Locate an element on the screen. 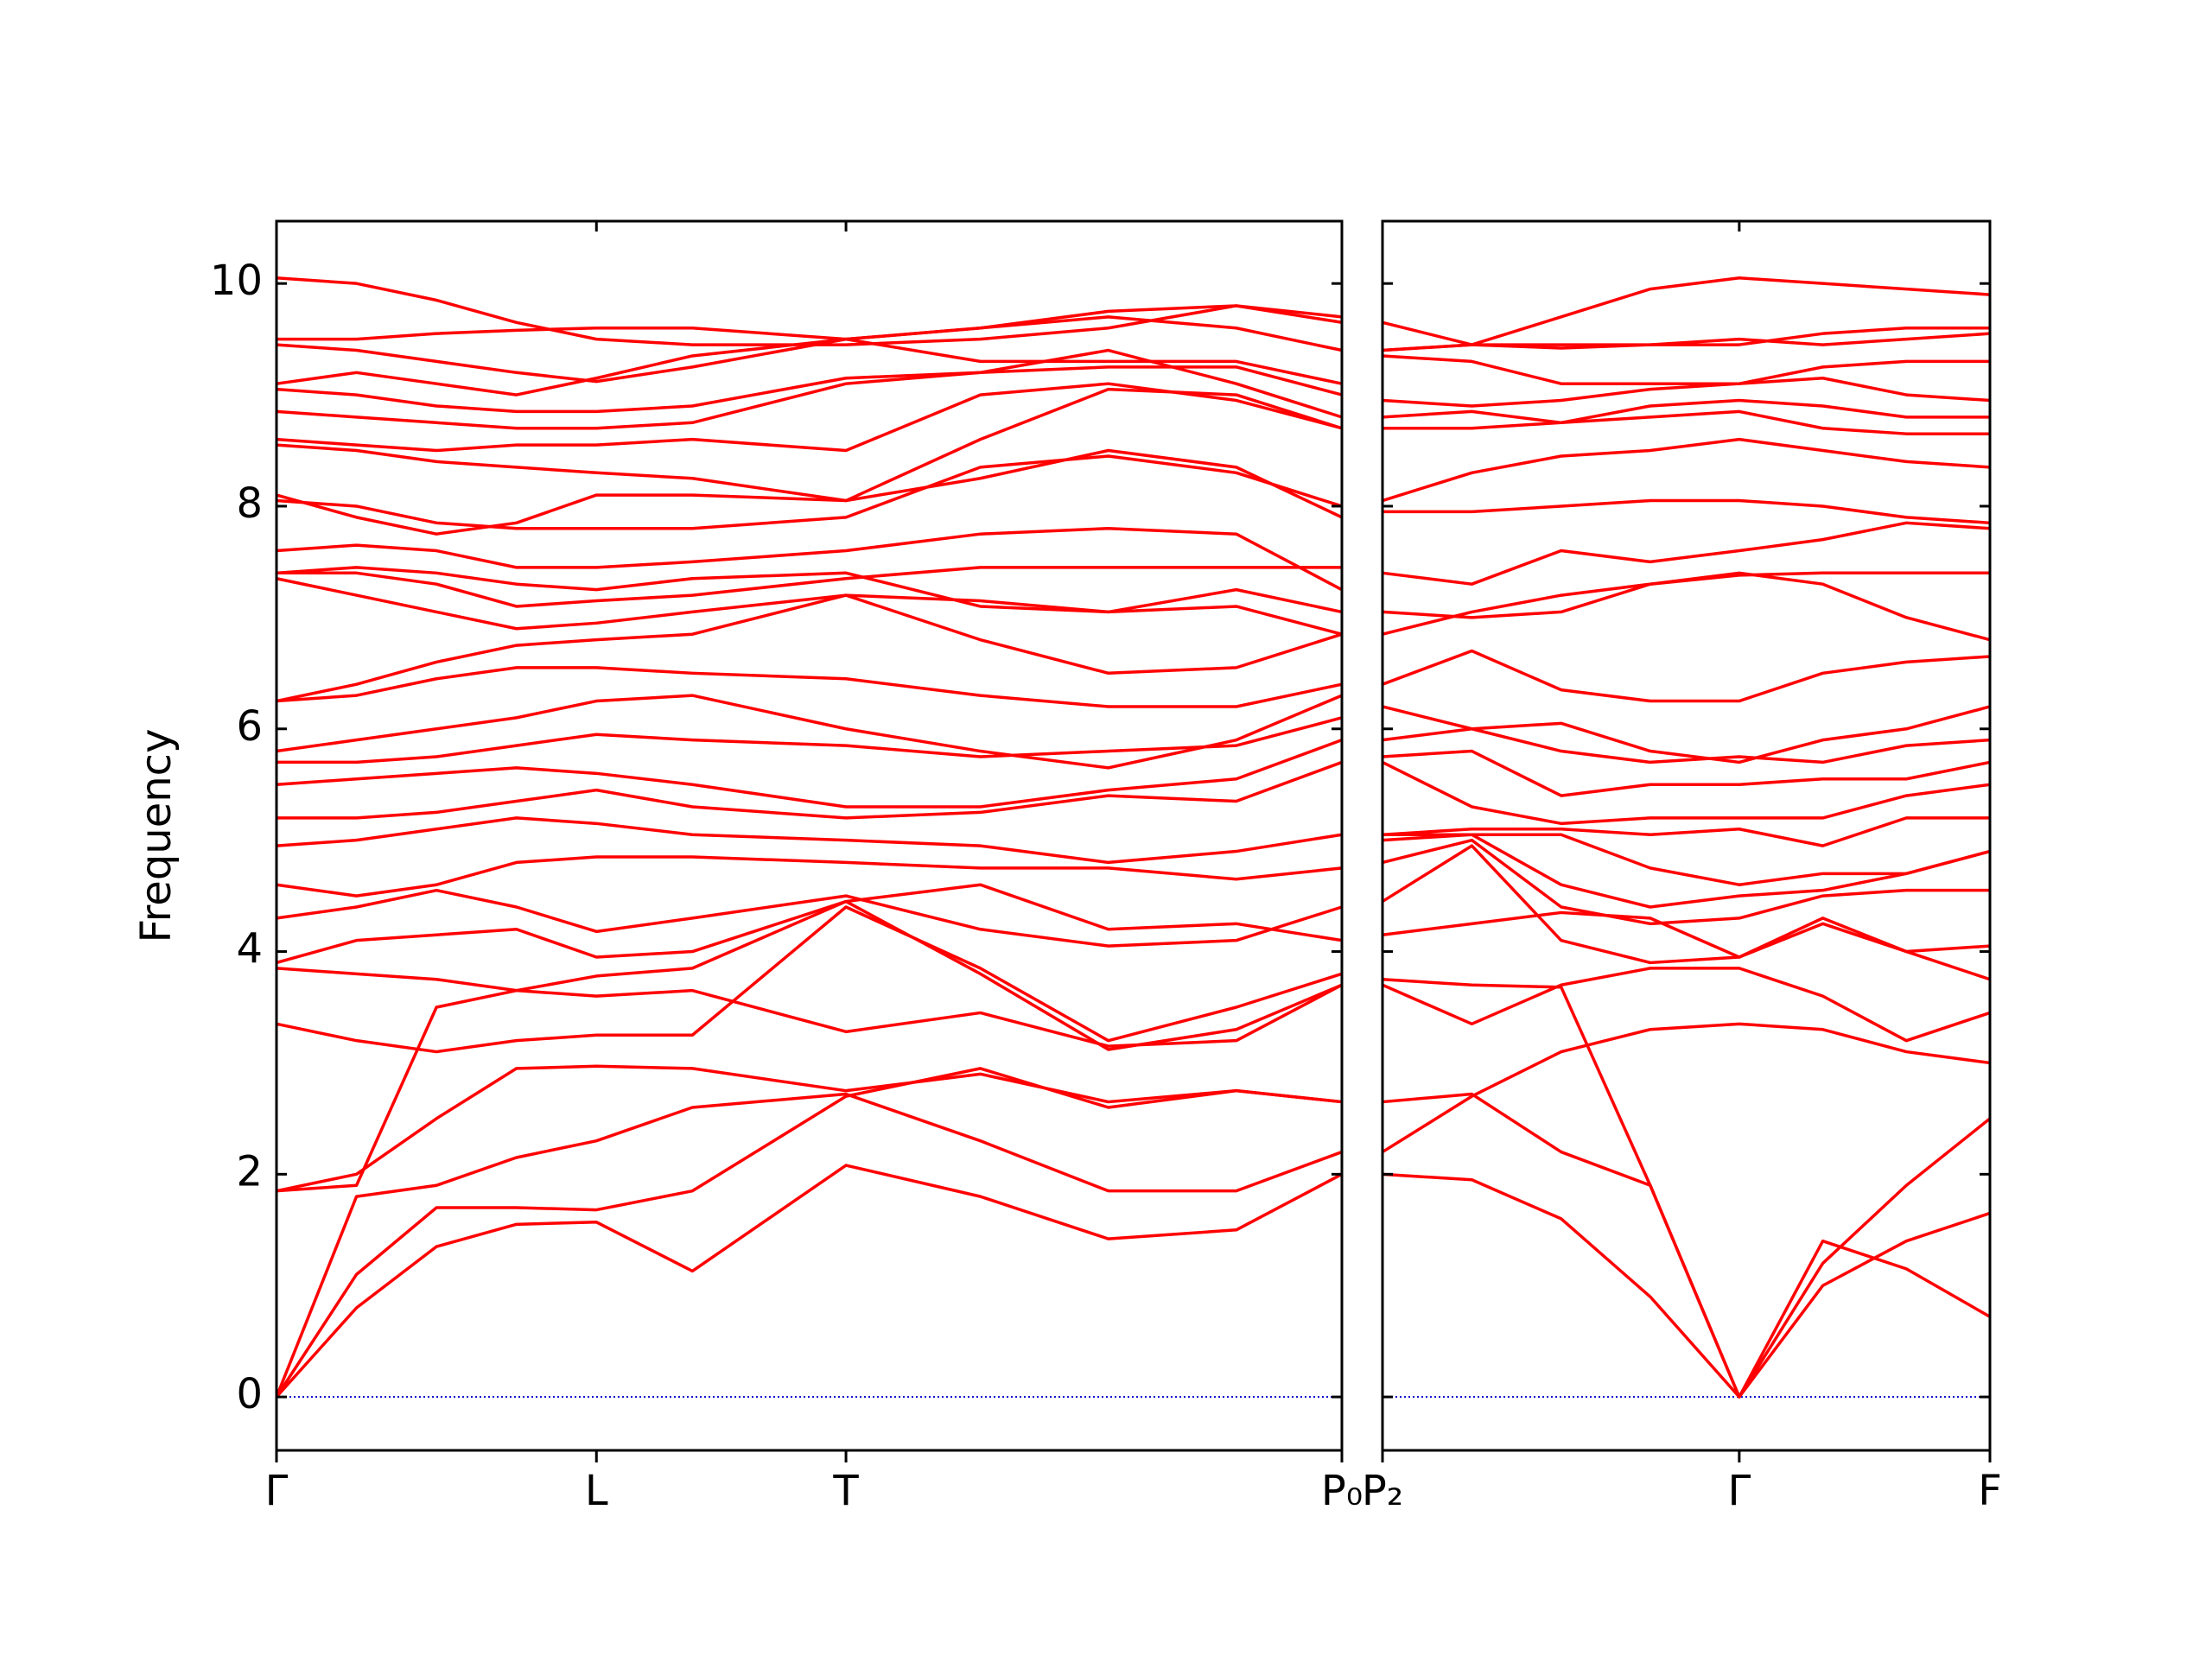 Image resolution: width=2212 pixels, height=1662 pixels. x-tick-label: P₀ is located at coordinates (1342, 1491).